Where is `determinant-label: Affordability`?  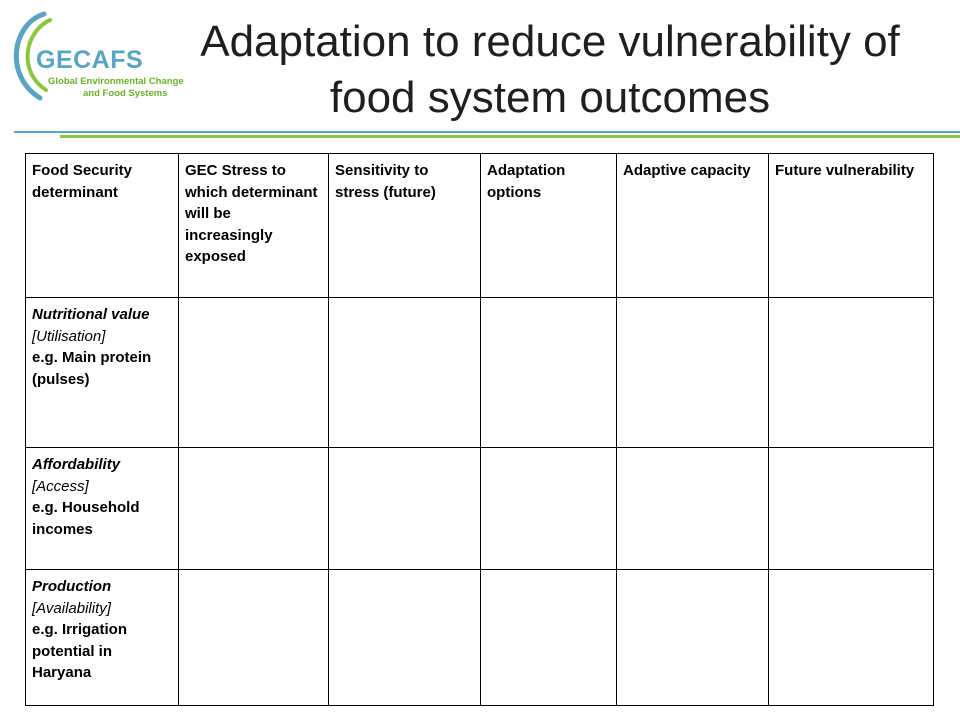 determinant-label: Affordability is located at coordinates (76, 464).